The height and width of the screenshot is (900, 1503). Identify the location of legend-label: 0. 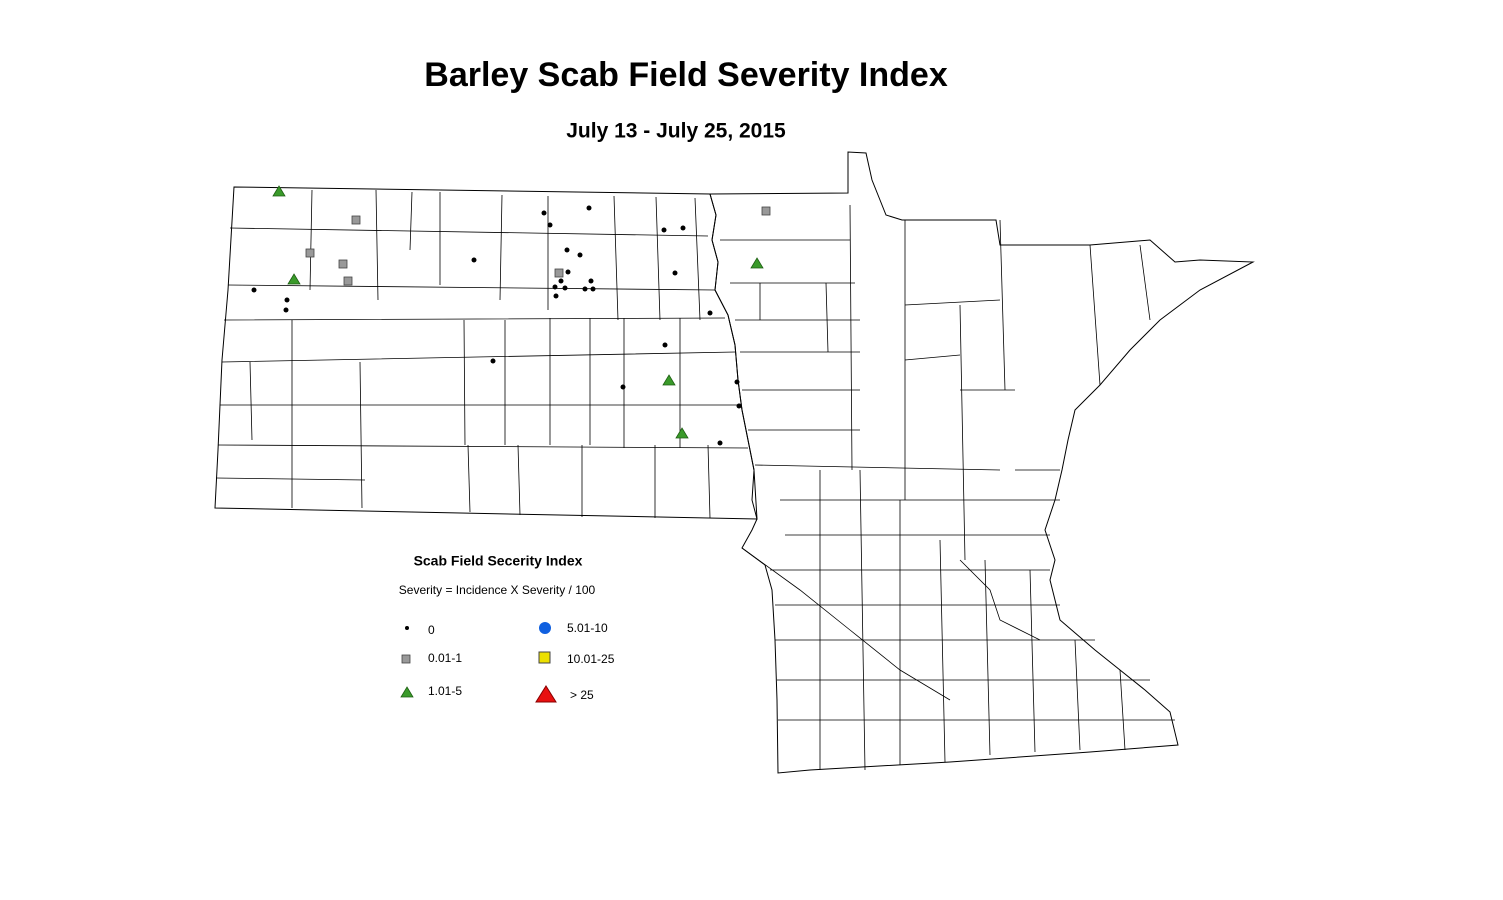
(431, 630).